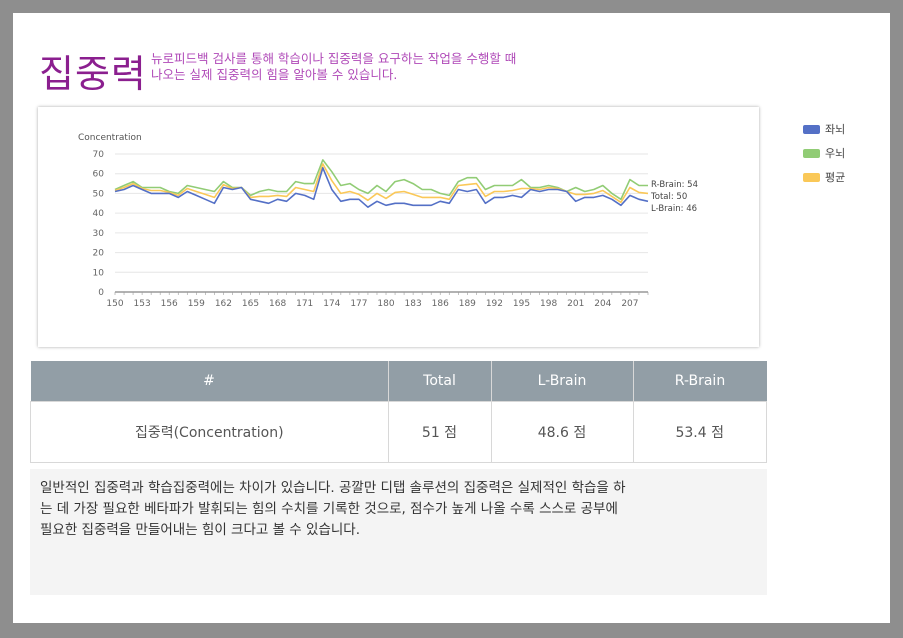  Describe the element at coordinates (223, 304) in the screenshot. I see `x-tick-label-162: 162` at that location.